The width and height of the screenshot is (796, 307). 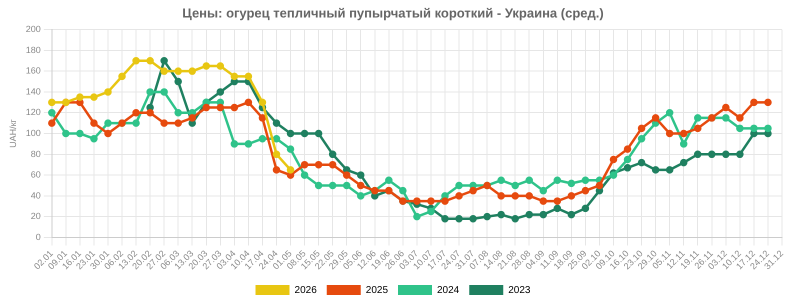 I want to click on legend-label: 2026, so click(x=306, y=290).